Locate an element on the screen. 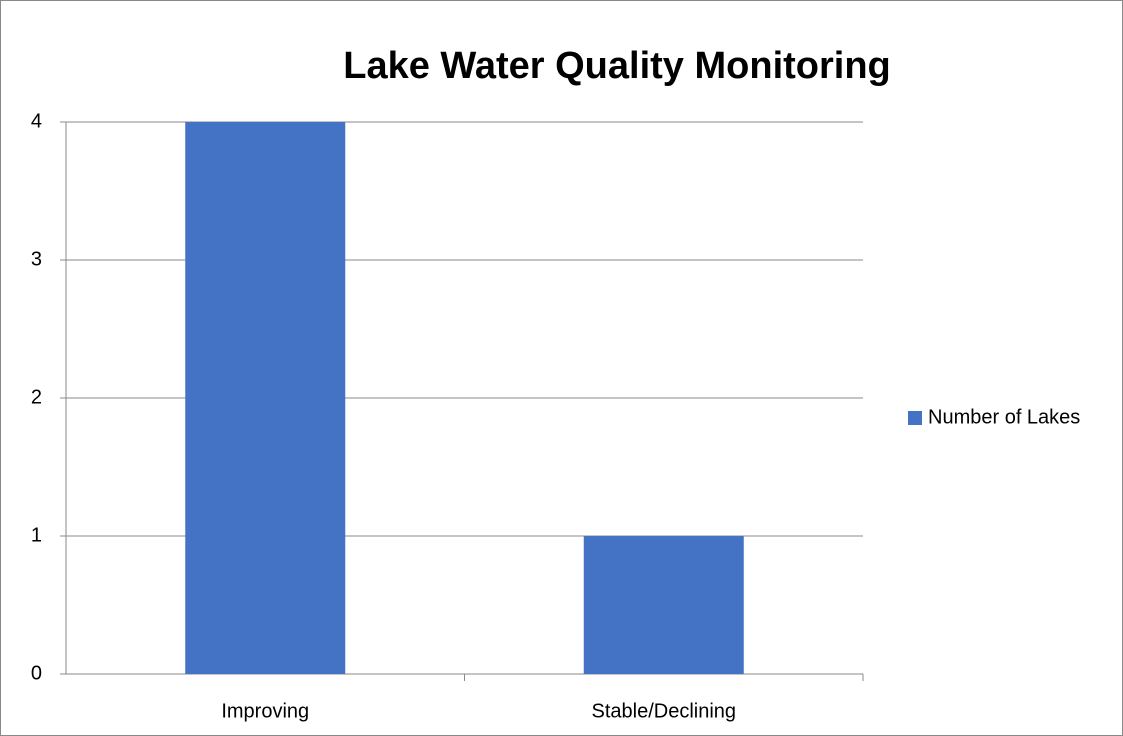 This screenshot has height=736, width=1123. chart-title: Lake Water Quality Monitoring is located at coordinates (617, 66).